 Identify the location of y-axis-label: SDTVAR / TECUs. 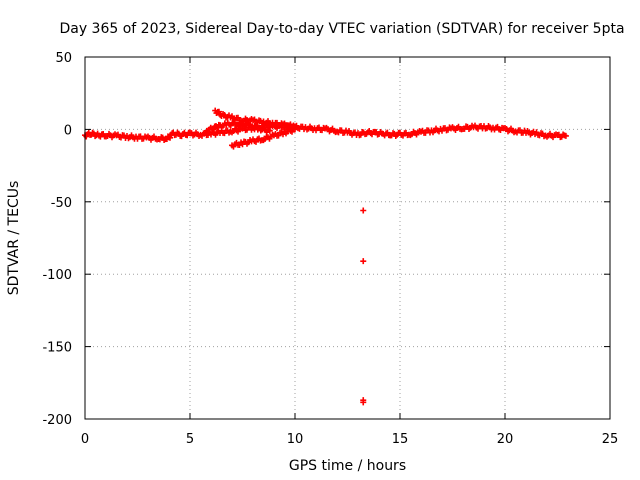
(14, 238).